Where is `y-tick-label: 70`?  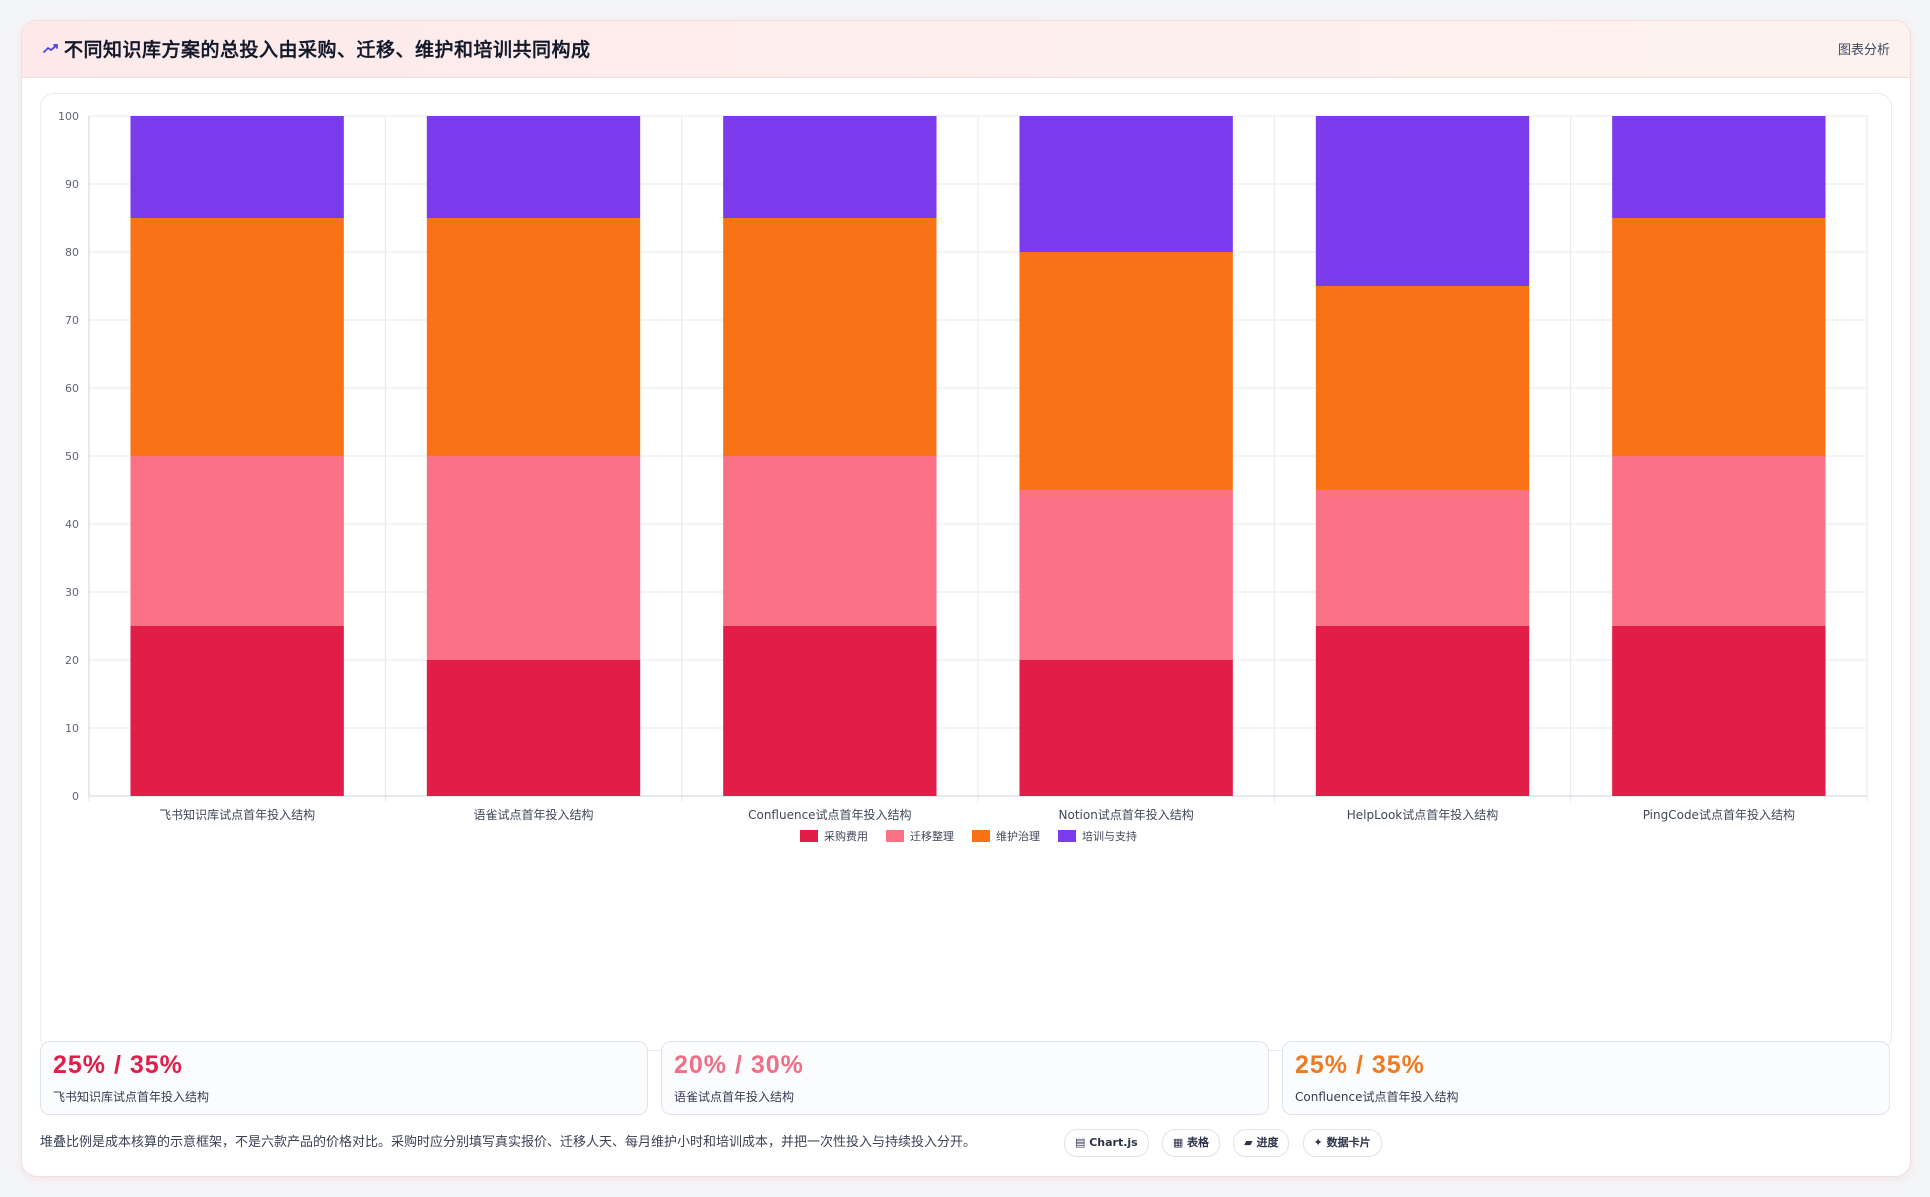
y-tick-label: 70 is located at coordinates (72, 320).